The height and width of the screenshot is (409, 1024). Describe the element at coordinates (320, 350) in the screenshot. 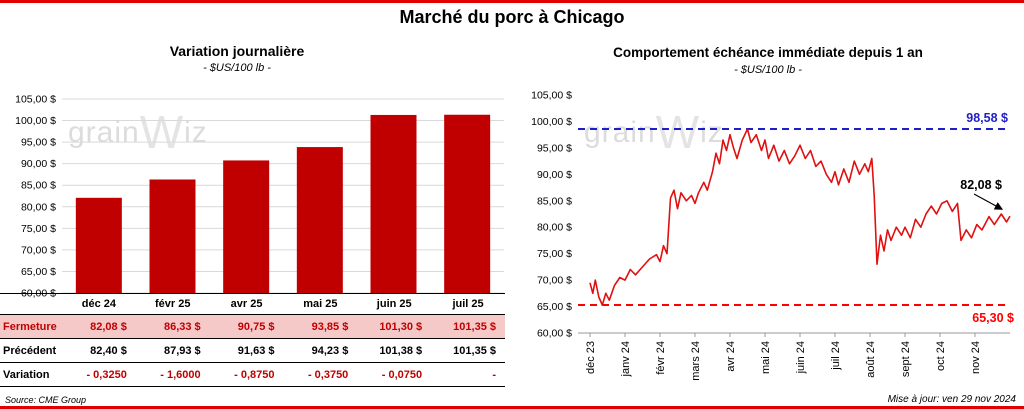

I see `table-cell: 94,23 $` at that location.